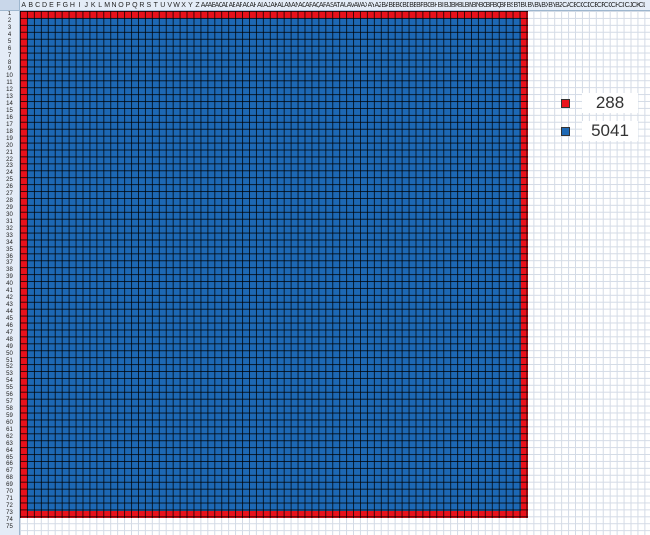 This screenshot has width=650, height=535. What do you see at coordinates (37, 5) in the screenshot?
I see `column-header: C` at bounding box center [37, 5].